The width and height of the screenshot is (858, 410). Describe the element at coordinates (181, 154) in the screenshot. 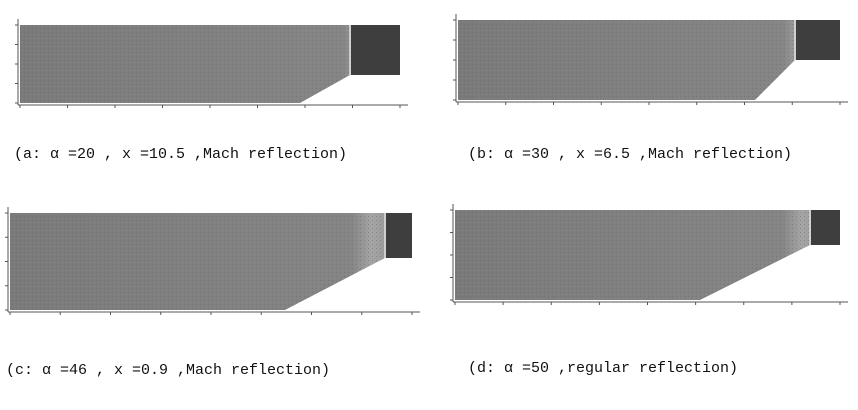

I see `caption: (a: α =20 , x =10.5 ,Mach reflection)` at that location.